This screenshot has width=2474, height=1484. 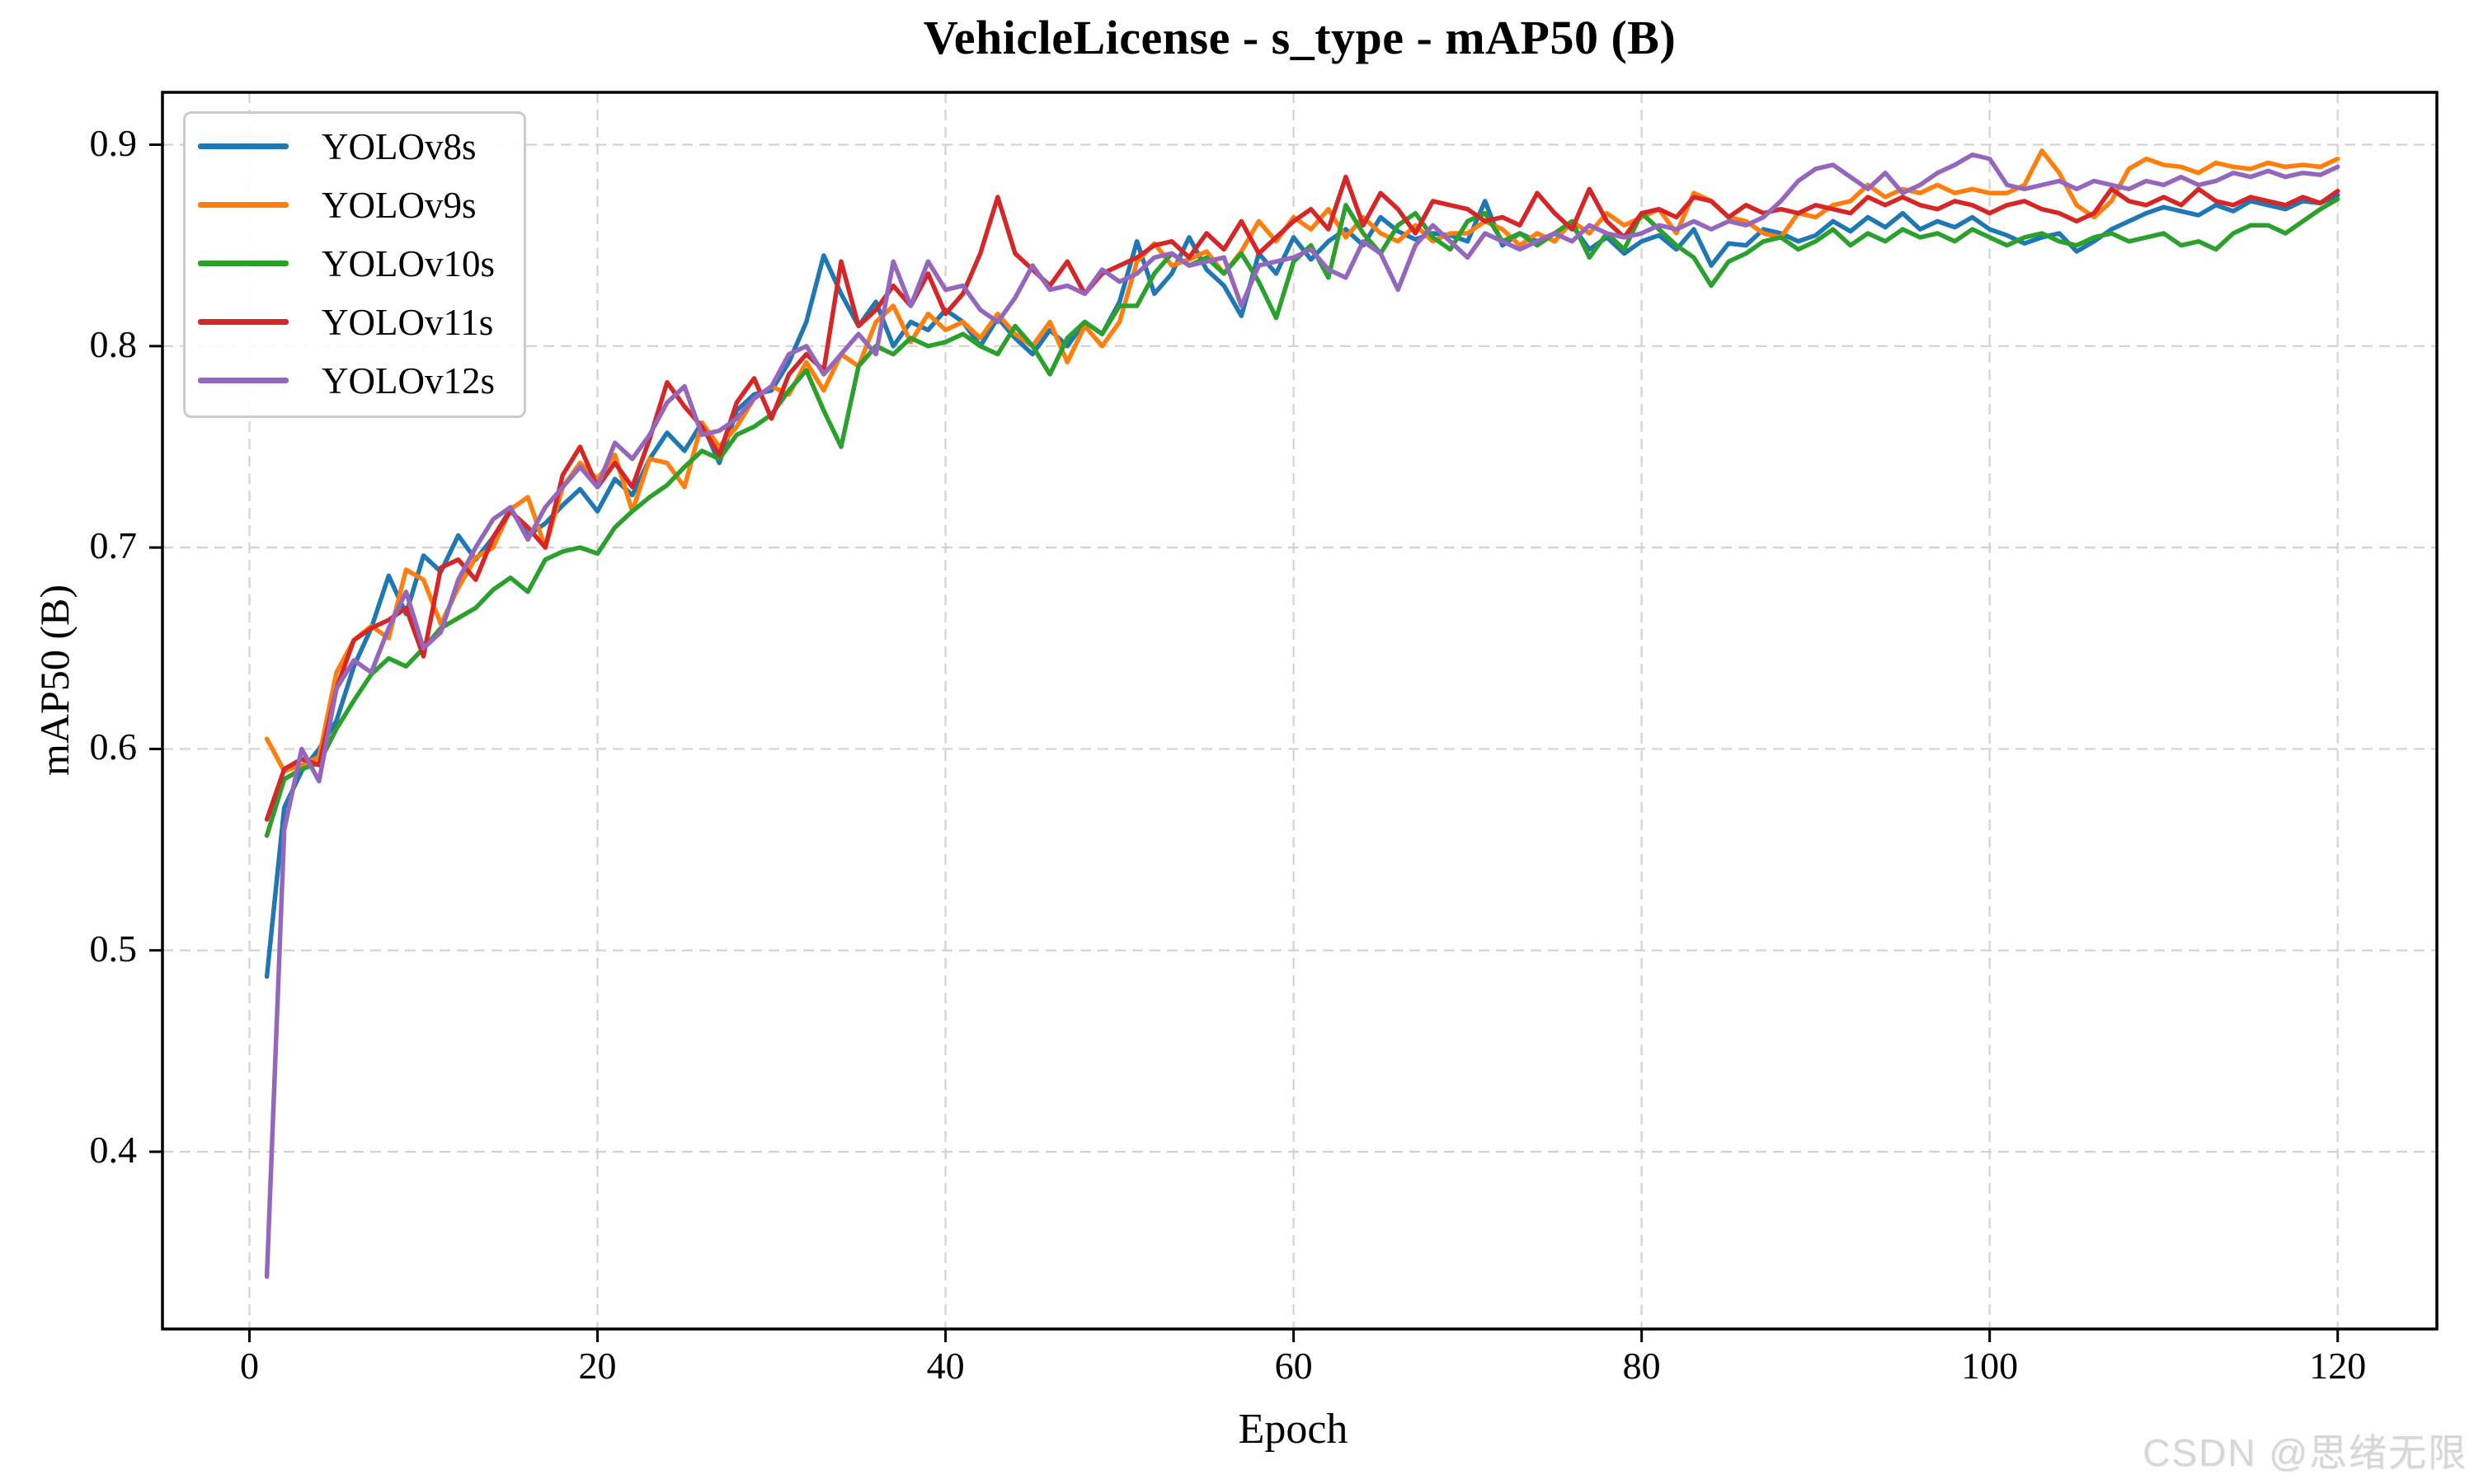 I want to click on legend-item-yolov8s: YOLOv8s, so click(x=355, y=146).